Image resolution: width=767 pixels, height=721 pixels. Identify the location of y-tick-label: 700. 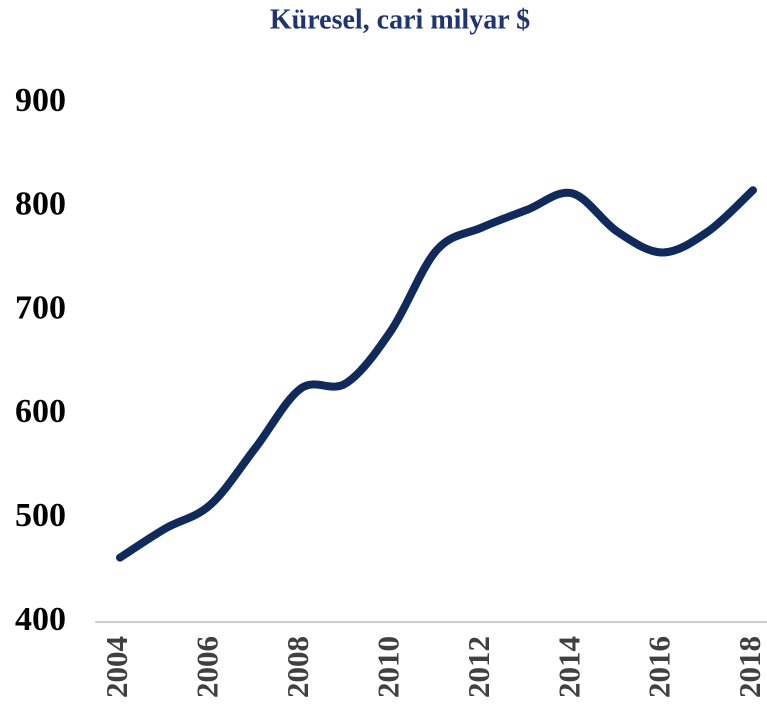
(40, 307).